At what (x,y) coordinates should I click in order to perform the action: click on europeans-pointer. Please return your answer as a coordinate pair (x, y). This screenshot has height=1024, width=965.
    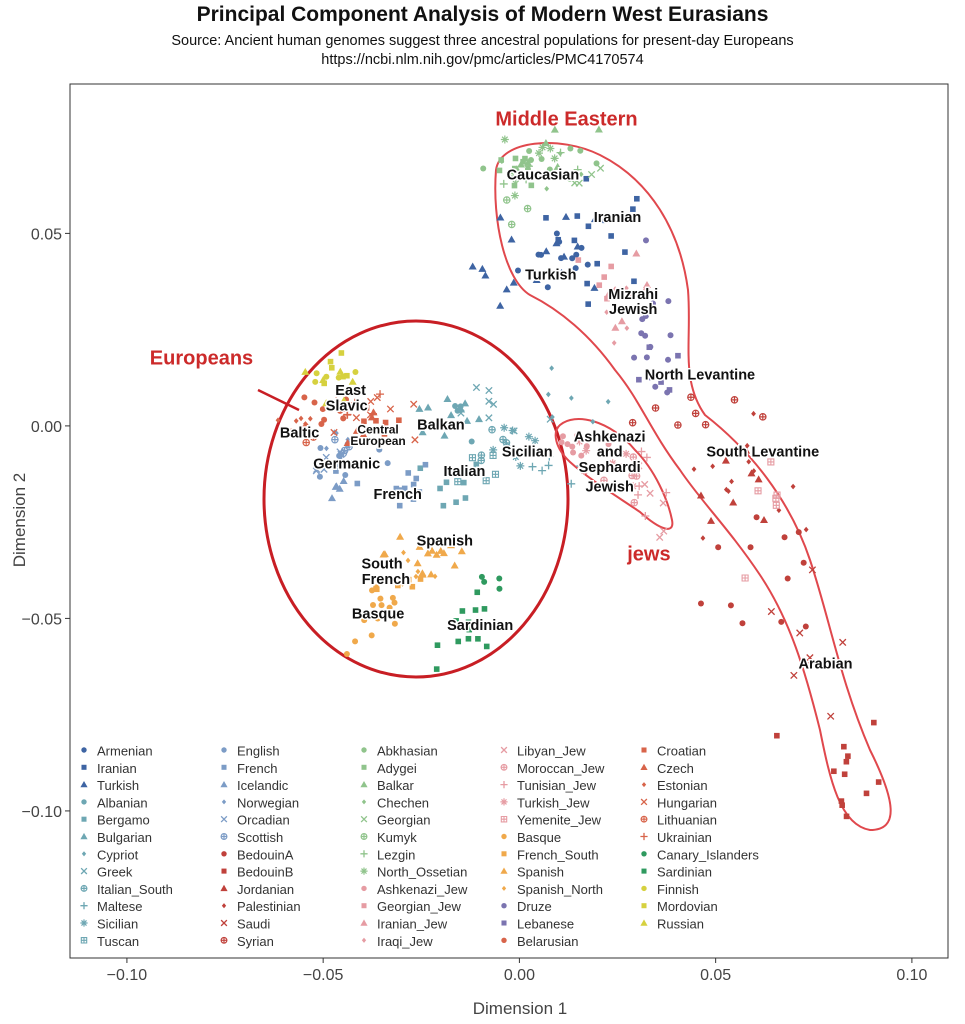
    Looking at the image, I should click on (278, 400).